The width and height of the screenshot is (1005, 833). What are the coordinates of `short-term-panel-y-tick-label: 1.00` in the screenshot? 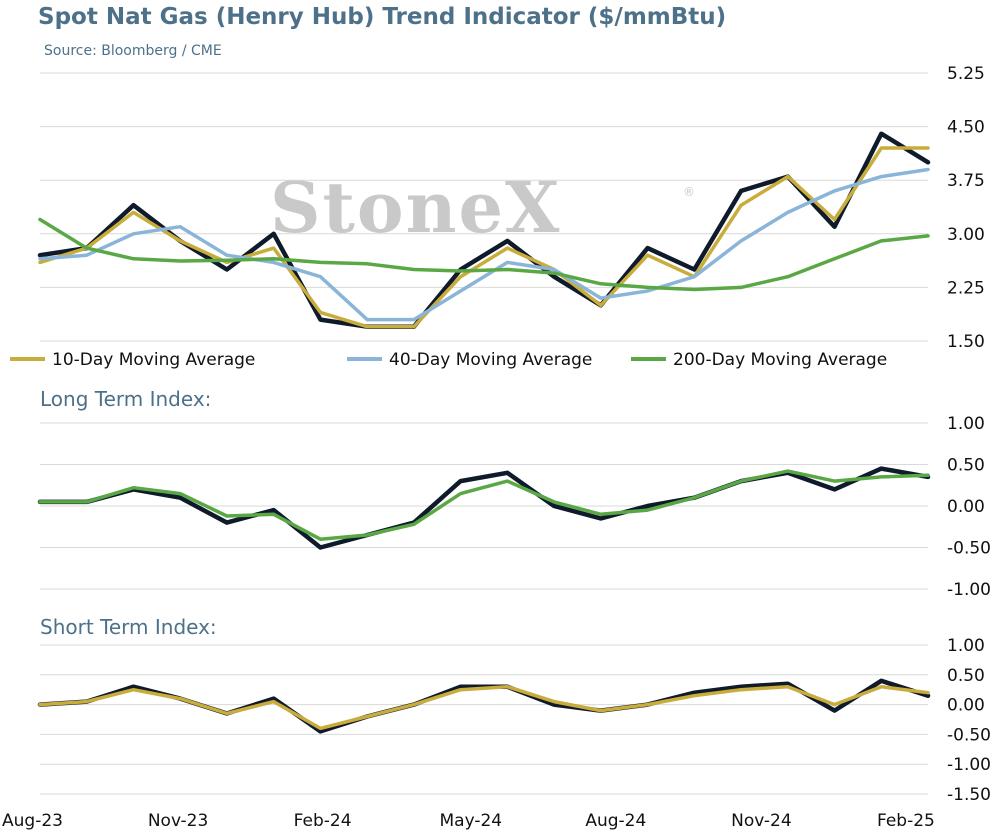 It's located at (966, 646).